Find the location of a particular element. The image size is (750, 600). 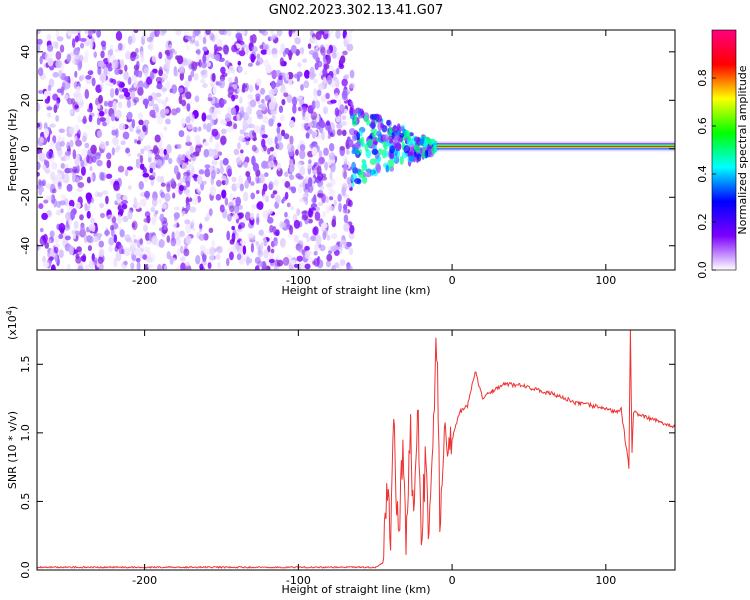

x-tick-label: -100 is located at coordinates (298, 580).